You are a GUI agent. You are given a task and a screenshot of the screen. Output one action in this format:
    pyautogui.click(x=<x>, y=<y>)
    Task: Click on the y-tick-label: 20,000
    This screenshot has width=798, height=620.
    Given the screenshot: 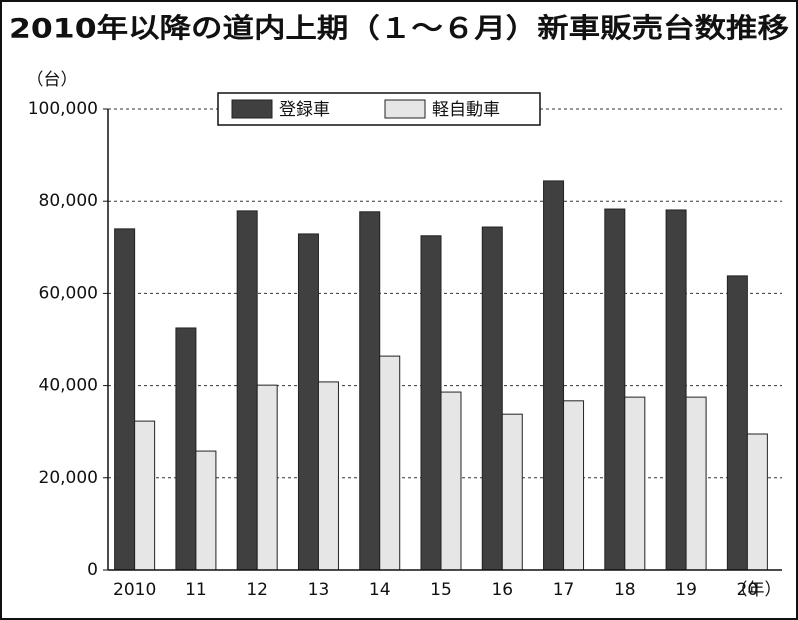 What is the action you would take?
    pyautogui.click(x=68, y=478)
    